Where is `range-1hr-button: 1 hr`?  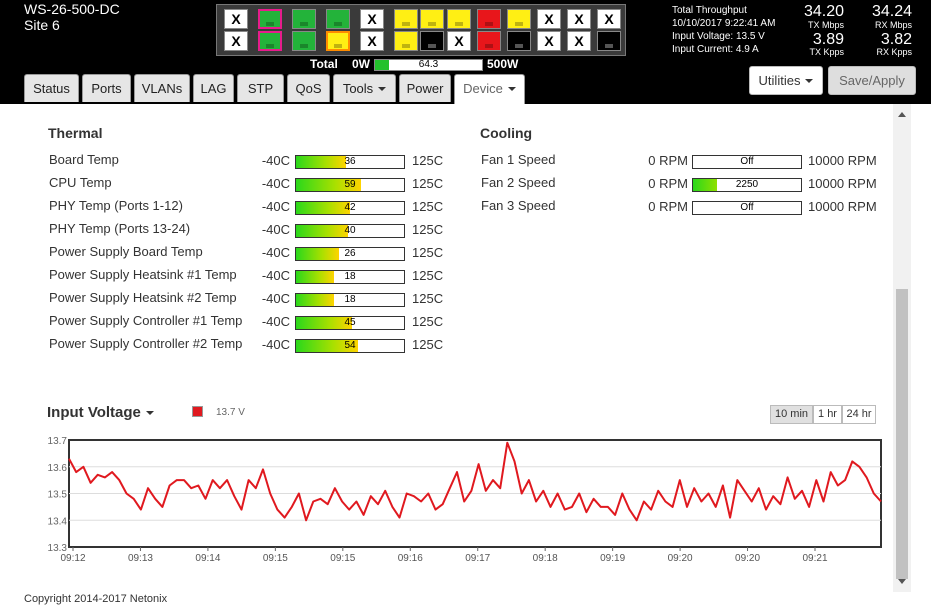
range-1hr-button: 1 hr is located at coordinates (827, 414).